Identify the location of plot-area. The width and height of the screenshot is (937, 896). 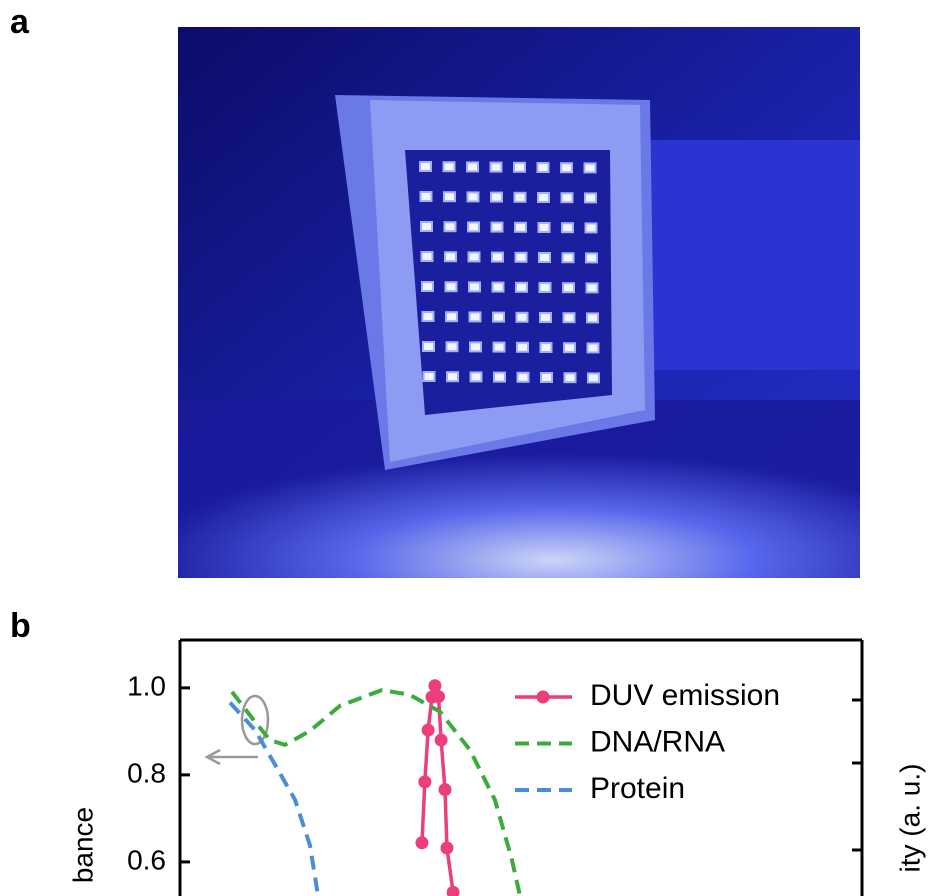
(375, 787).